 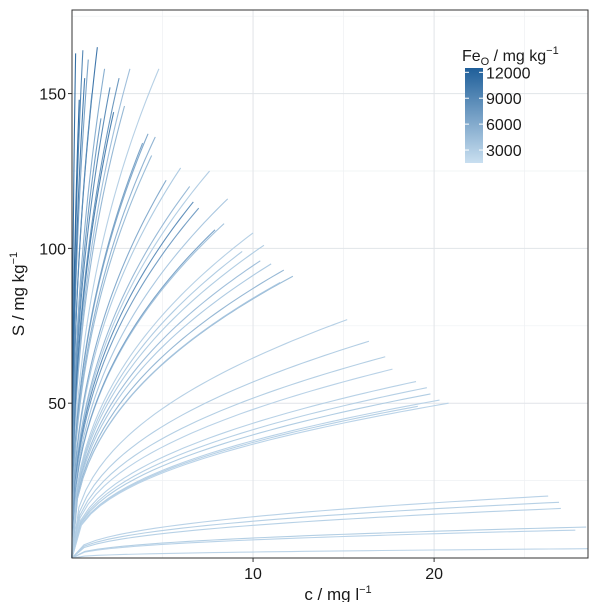 I want to click on y-tick-label: 50, so click(x=57, y=404).